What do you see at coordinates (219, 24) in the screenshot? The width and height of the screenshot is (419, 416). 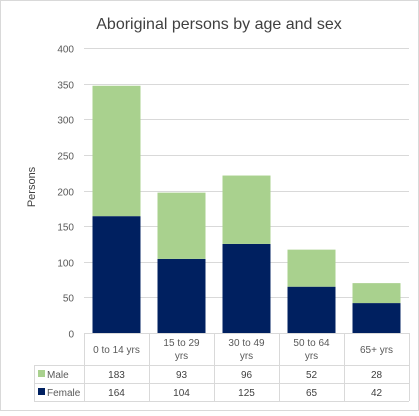 I see `chart-title: Aboriginal persons by age and sex` at bounding box center [219, 24].